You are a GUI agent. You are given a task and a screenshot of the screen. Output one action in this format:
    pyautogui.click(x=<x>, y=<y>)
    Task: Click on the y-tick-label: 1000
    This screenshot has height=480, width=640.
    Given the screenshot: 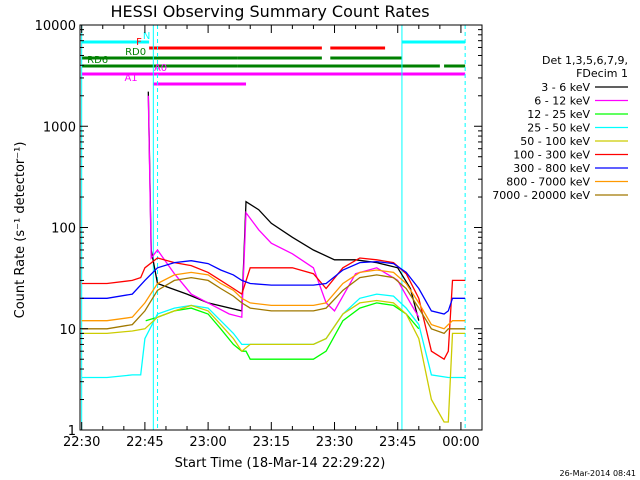 What is the action you would take?
    pyautogui.click(x=59, y=127)
    